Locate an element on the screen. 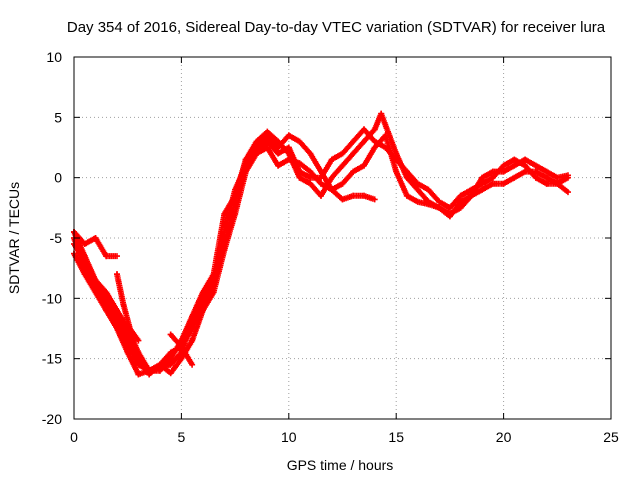  y-tick-label: 5 is located at coordinates (58, 117).